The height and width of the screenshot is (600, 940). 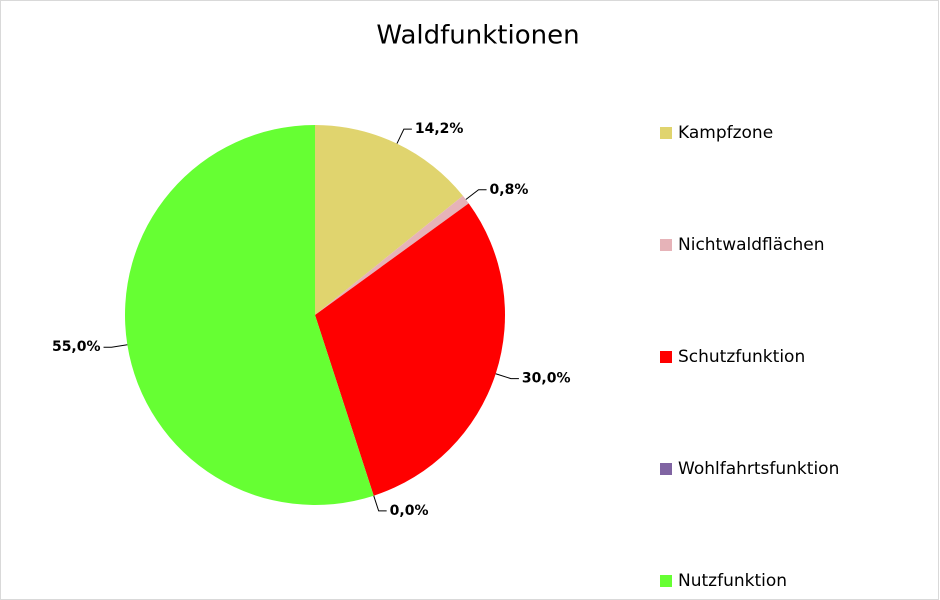 I want to click on chart-title: Waldfunktionen, so click(x=477, y=36).